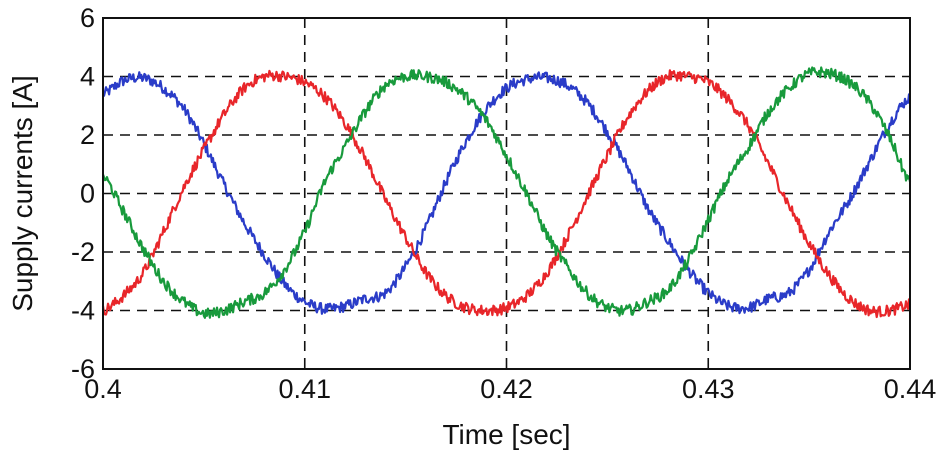 The image size is (950, 455). What do you see at coordinates (910, 389) in the screenshot?
I see `x-tick-label: 0.44` at bounding box center [910, 389].